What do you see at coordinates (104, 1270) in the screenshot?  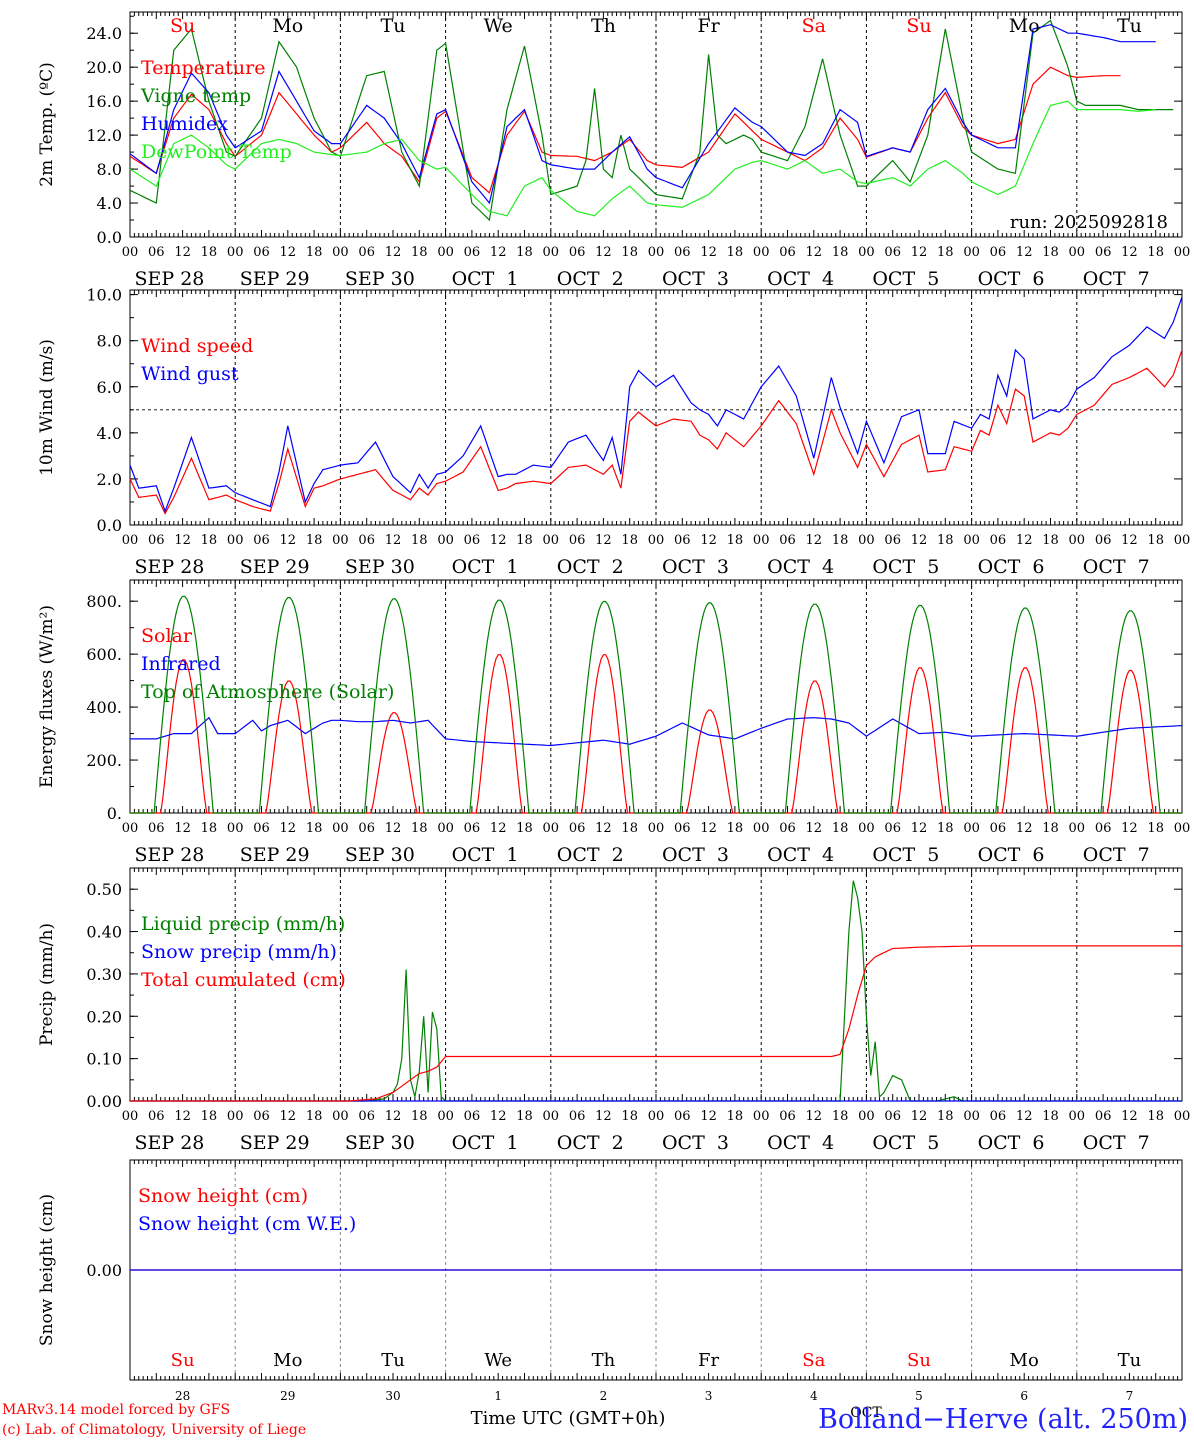 I see `y-tick-label: 0.00` at bounding box center [104, 1270].